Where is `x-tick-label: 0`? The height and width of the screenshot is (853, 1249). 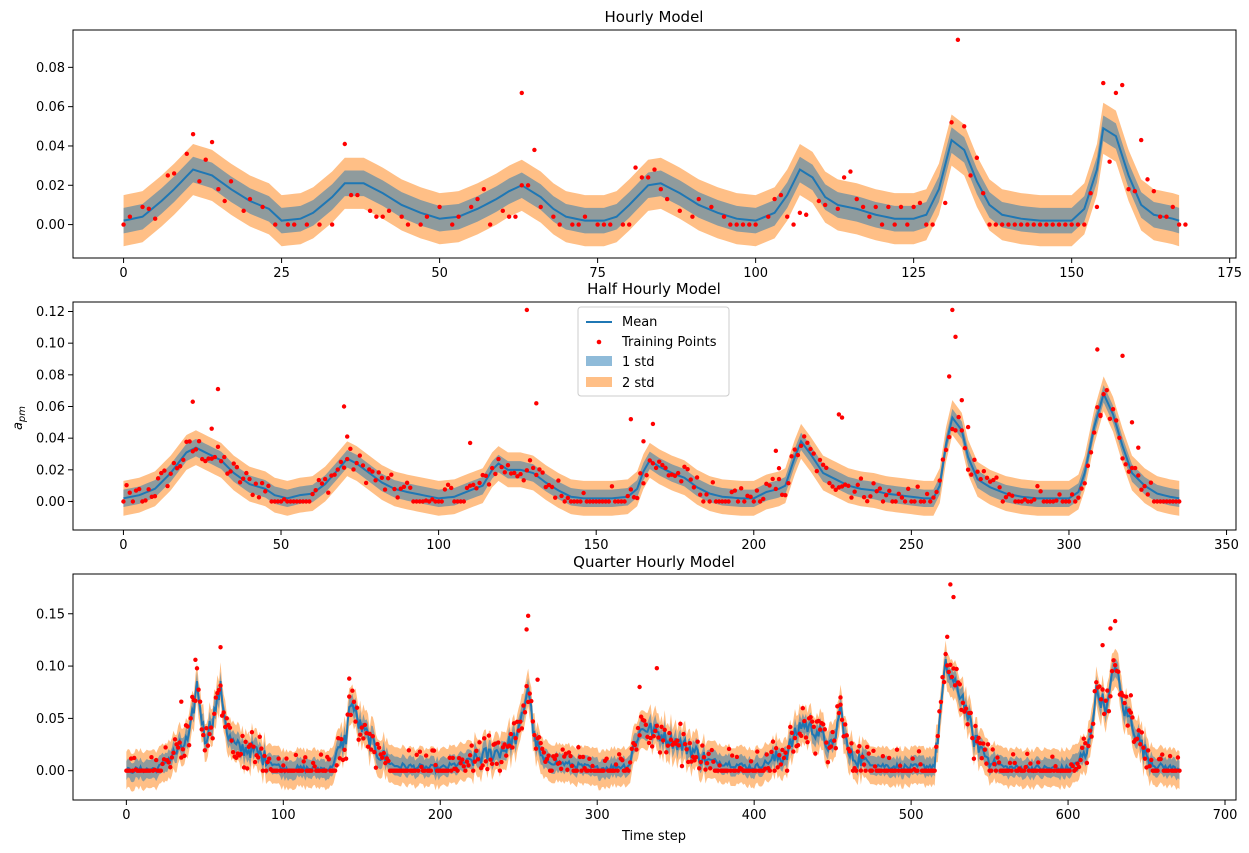
x-tick-label: 0 is located at coordinates (123, 545).